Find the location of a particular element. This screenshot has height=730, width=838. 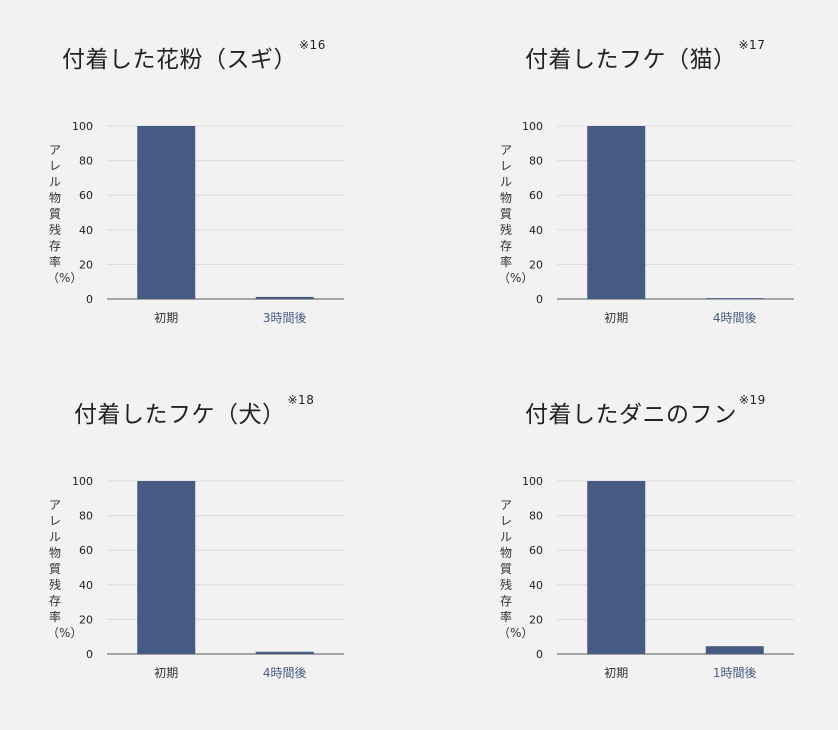

chart-title: 付着したダニのフン※19 is located at coordinates (645, 411).